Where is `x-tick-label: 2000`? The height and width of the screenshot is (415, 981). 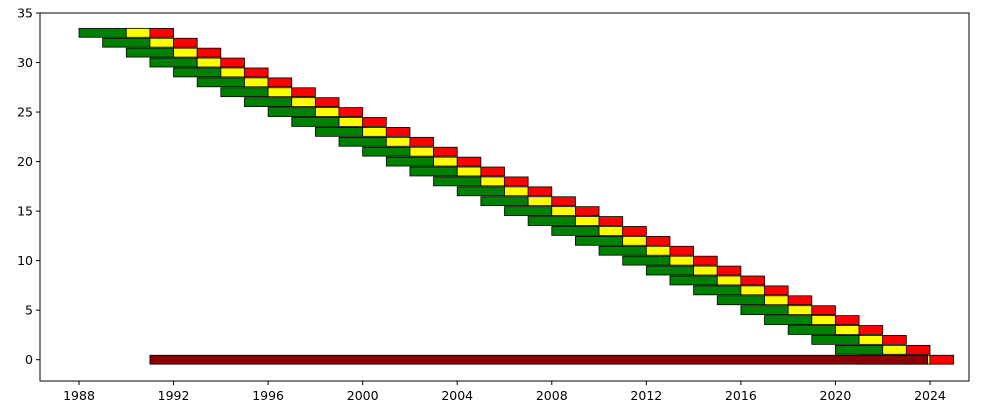 x-tick-label: 2000 is located at coordinates (363, 395).